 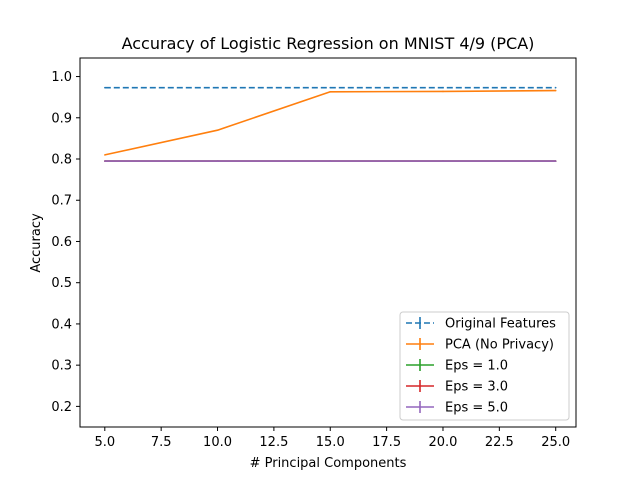 What do you see at coordinates (499, 345) in the screenshot?
I see `legend-label: PCA (No Privacy)` at bounding box center [499, 345].